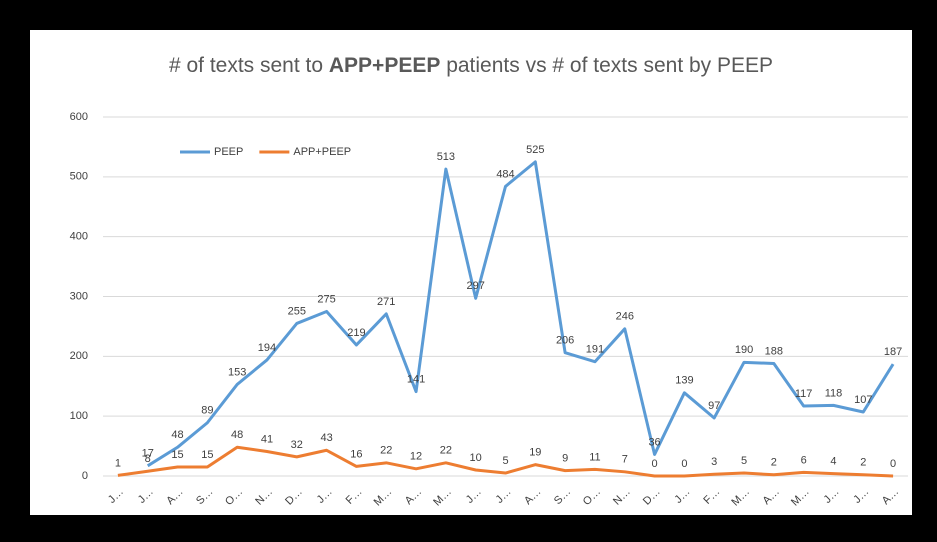 The width and height of the screenshot is (937, 542). I want to click on legend-label: PEEP, so click(228, 152).